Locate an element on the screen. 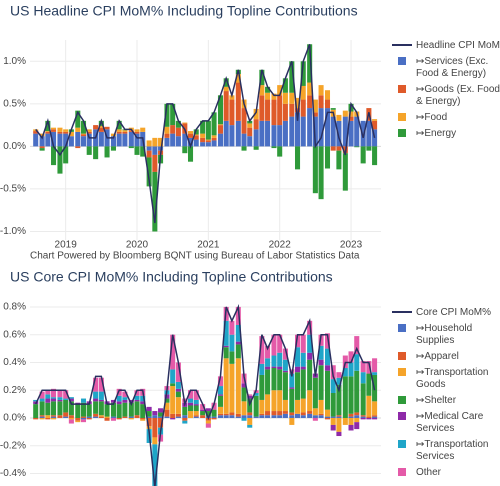 The height and width of the screenshot is (486, 500). y-tick-label: 0.0% is located at coordinates (14, 146).